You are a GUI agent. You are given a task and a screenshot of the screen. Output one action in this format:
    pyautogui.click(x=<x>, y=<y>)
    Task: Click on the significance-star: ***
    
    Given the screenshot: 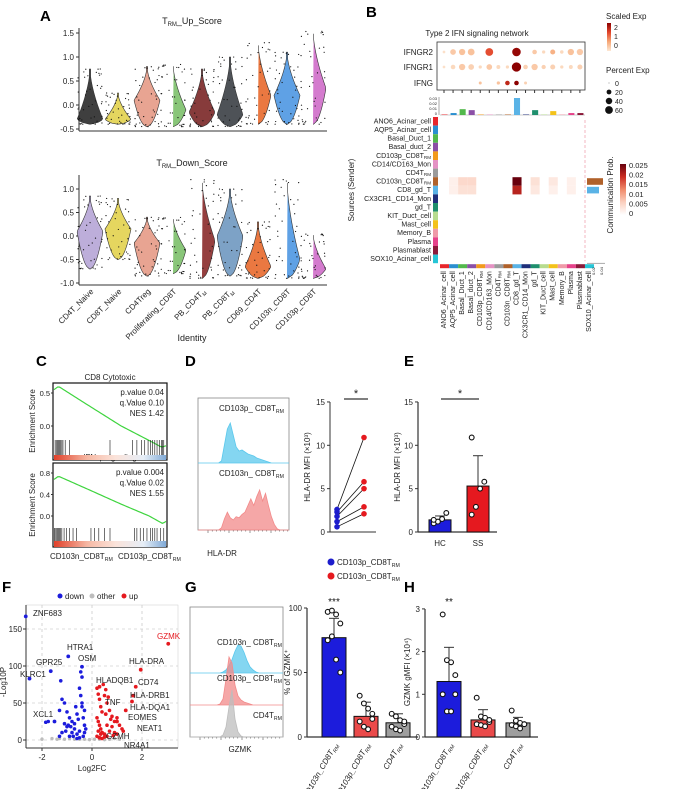 What is the action you would take?
    pyautogui.click(x=334, y=602)
    